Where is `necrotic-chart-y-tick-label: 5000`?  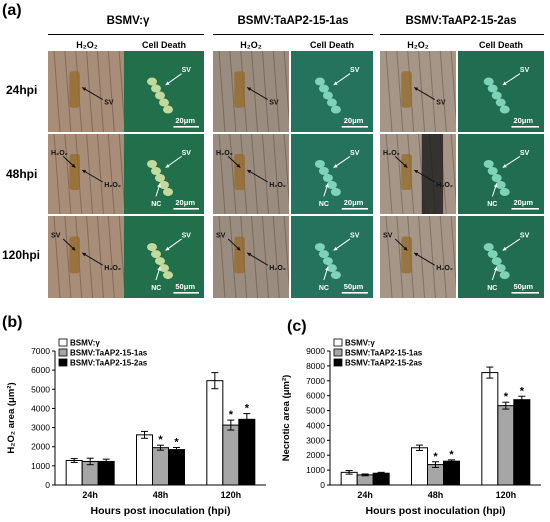 necrotic-chart-y-tick-label: 5000 is located at coordinates (315, 411).